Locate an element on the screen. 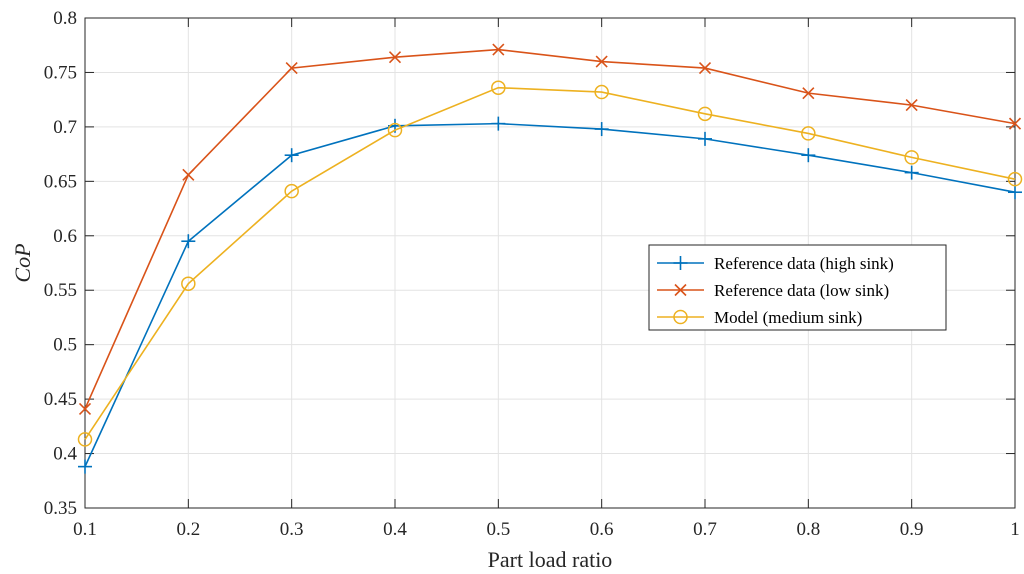 The height and width of the screenshot is (574, 1024). y-tick-label: 0.55 is located at coordinates (60, 290).